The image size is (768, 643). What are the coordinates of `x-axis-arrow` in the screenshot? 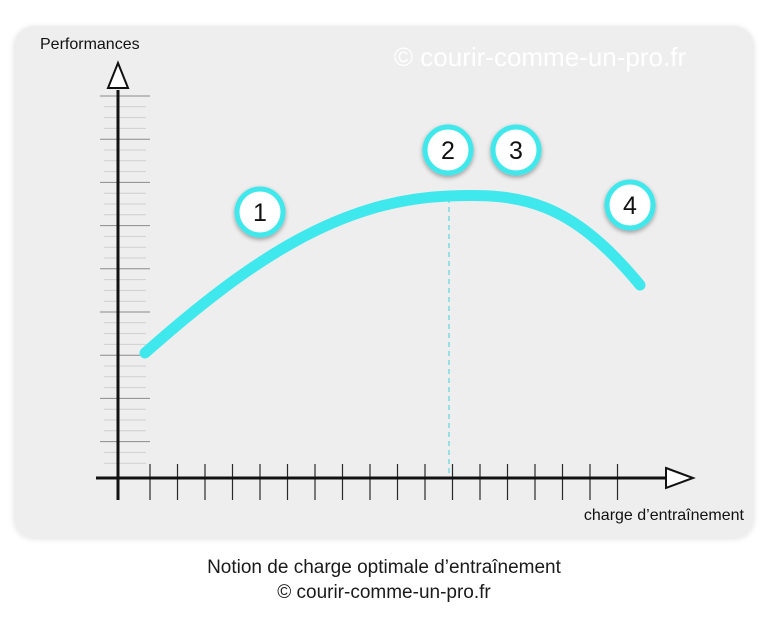 It's located at (680, 478).